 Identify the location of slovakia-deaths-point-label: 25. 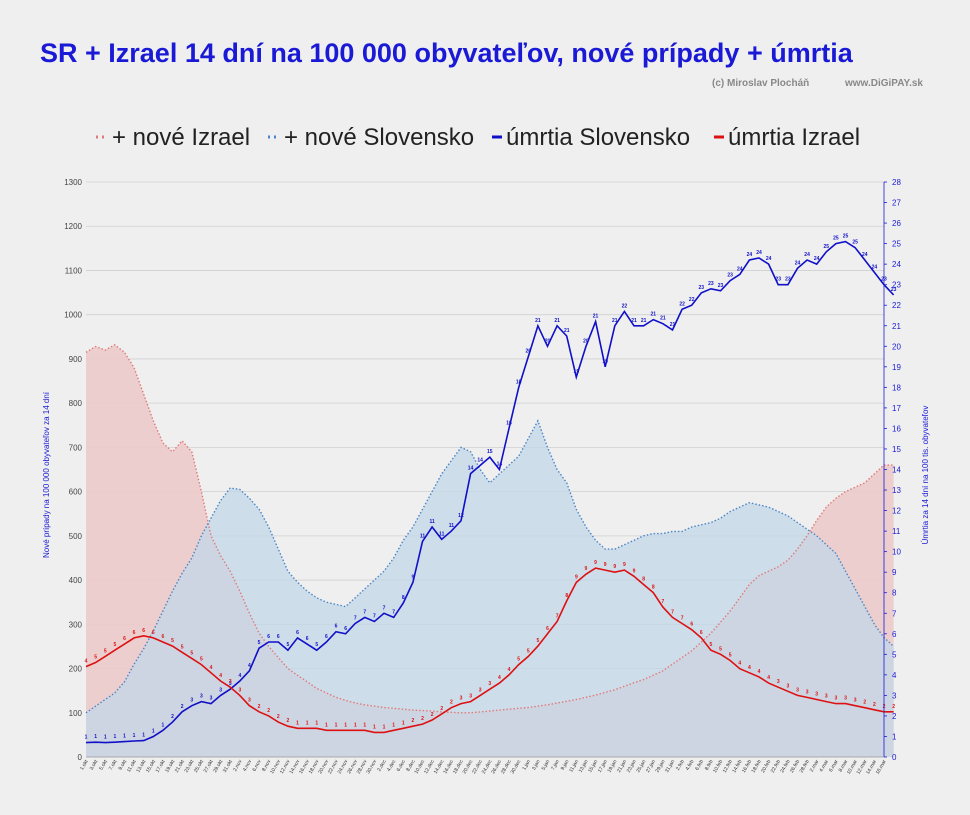
(855, 243).